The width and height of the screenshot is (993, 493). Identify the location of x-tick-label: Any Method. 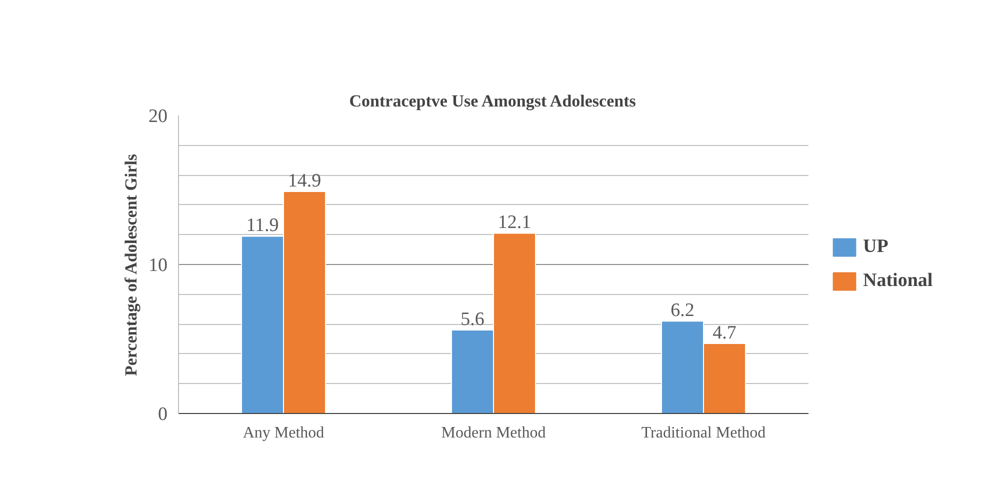
(283, 433).